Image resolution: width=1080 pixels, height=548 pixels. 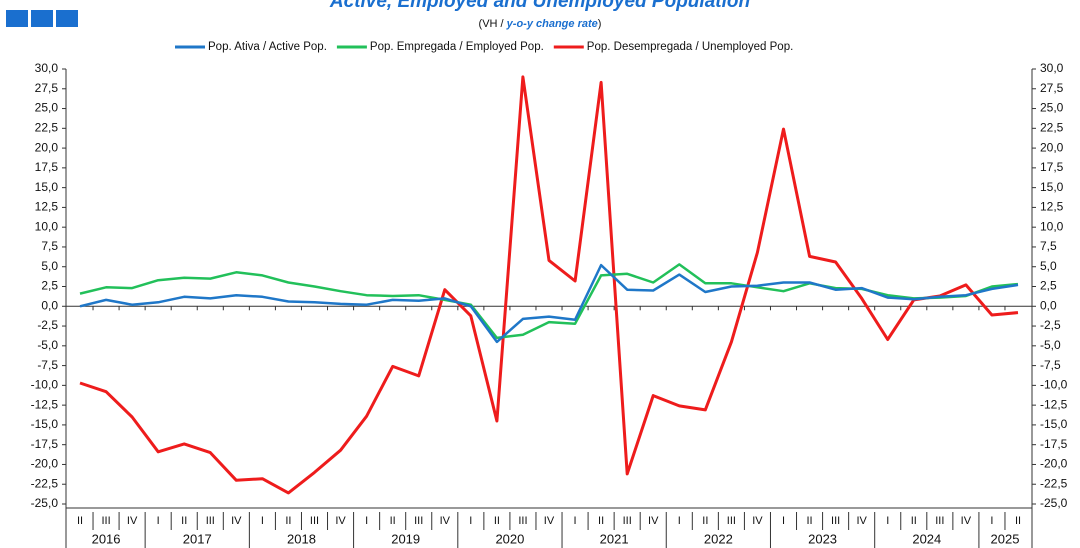 What do you see at coordinates (106, 538) in the screenshot?
I see `year-label: 2016` at bounding box center [106, 538].